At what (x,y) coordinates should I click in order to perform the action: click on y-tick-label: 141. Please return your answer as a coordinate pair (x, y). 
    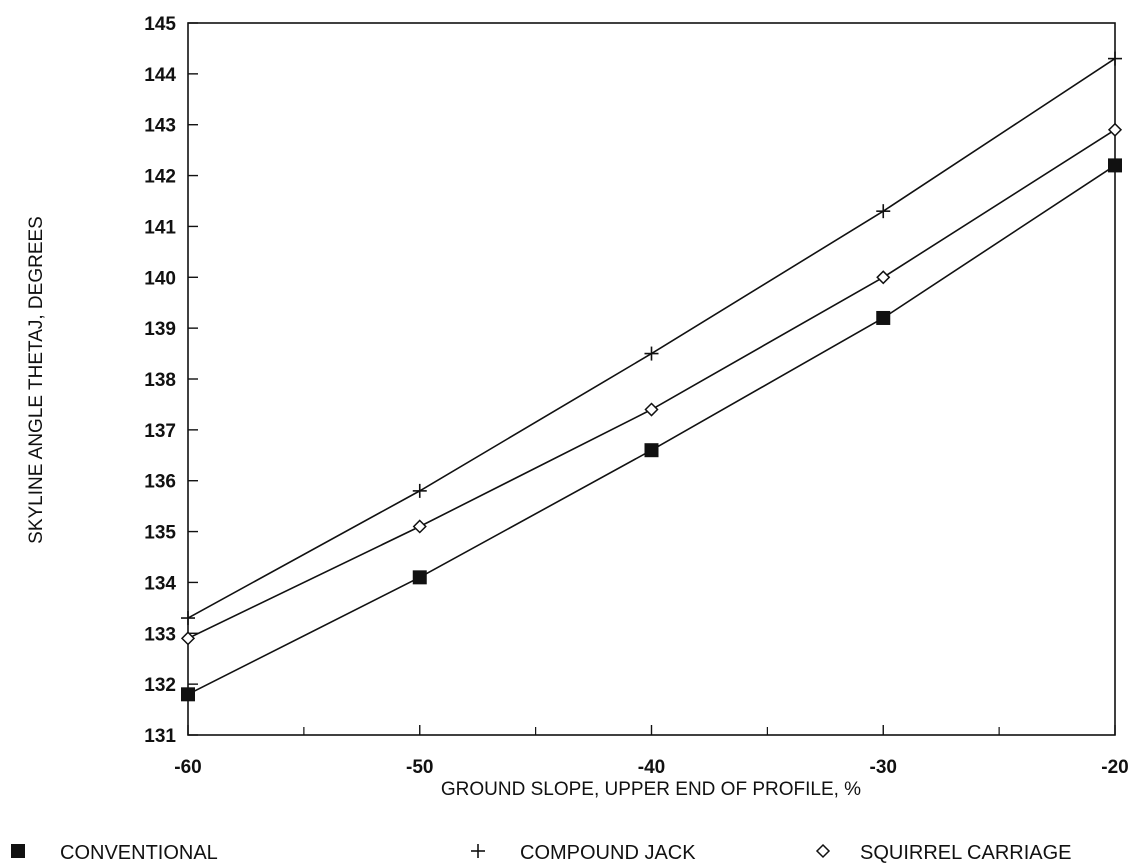
    Looking at the image, I should click on (160, 227).